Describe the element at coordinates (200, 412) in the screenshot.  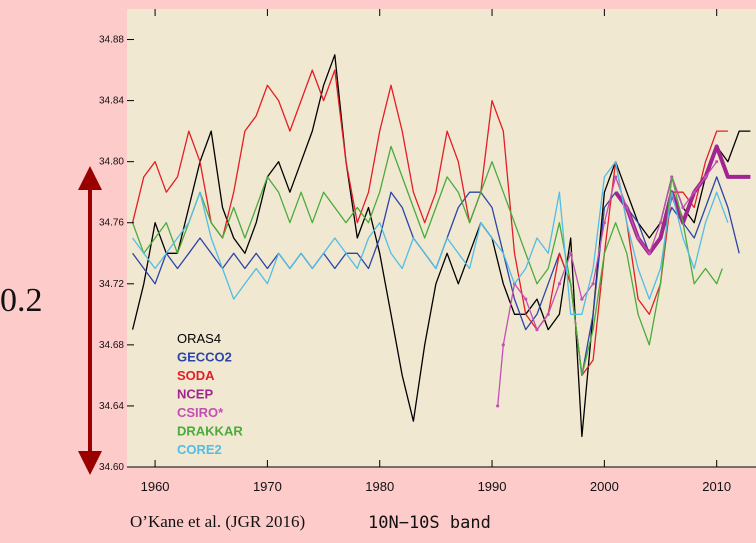
I see `legend-item-csiro: CSIRO*` at that location.